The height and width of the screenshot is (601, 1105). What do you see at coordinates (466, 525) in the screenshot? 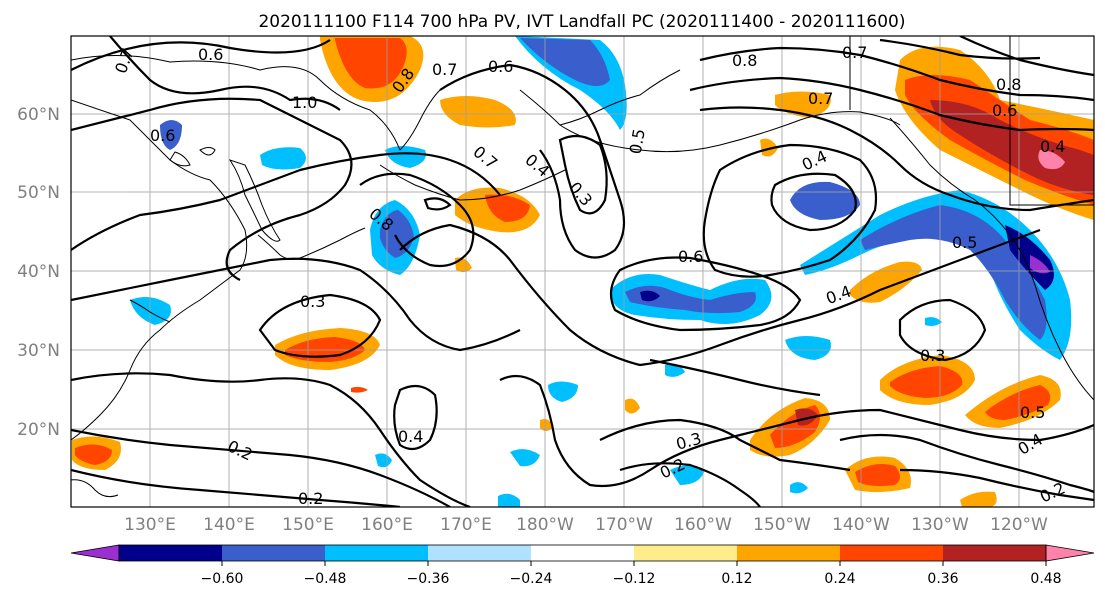
I see `lon-label: 170°E` at bounding box center [466, 525].